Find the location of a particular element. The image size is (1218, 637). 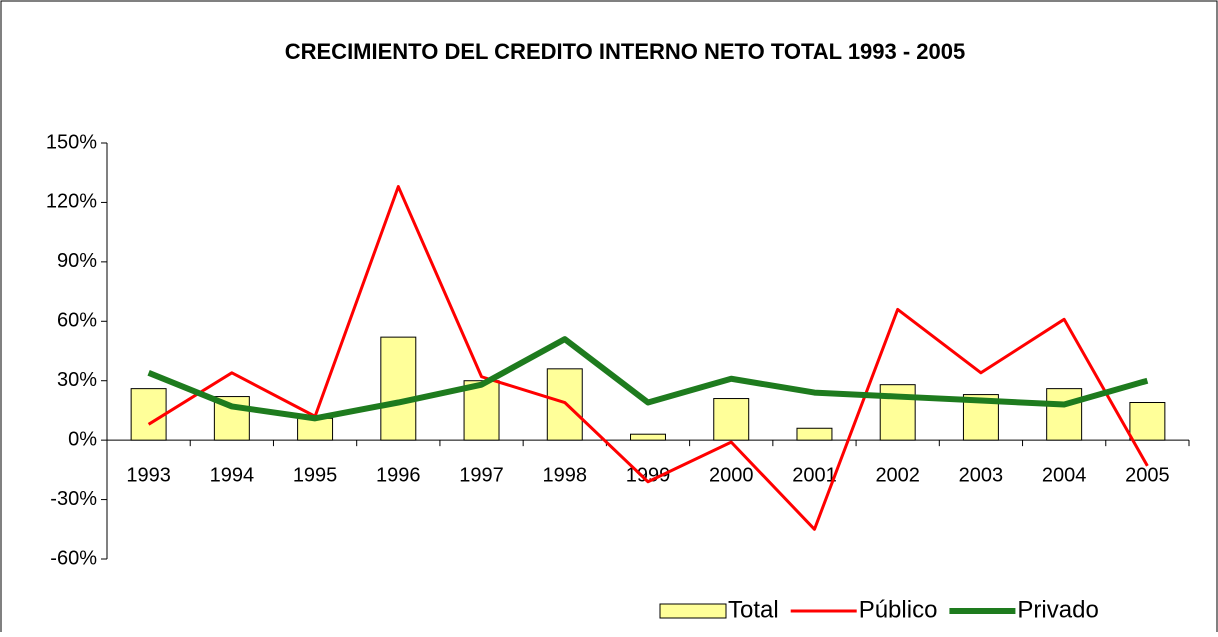

y-tick-label: 90% is located at coordinates (77, 261).